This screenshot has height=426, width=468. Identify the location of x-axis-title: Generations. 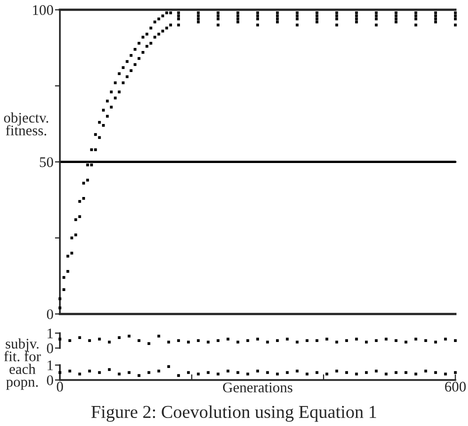
(257, 387).